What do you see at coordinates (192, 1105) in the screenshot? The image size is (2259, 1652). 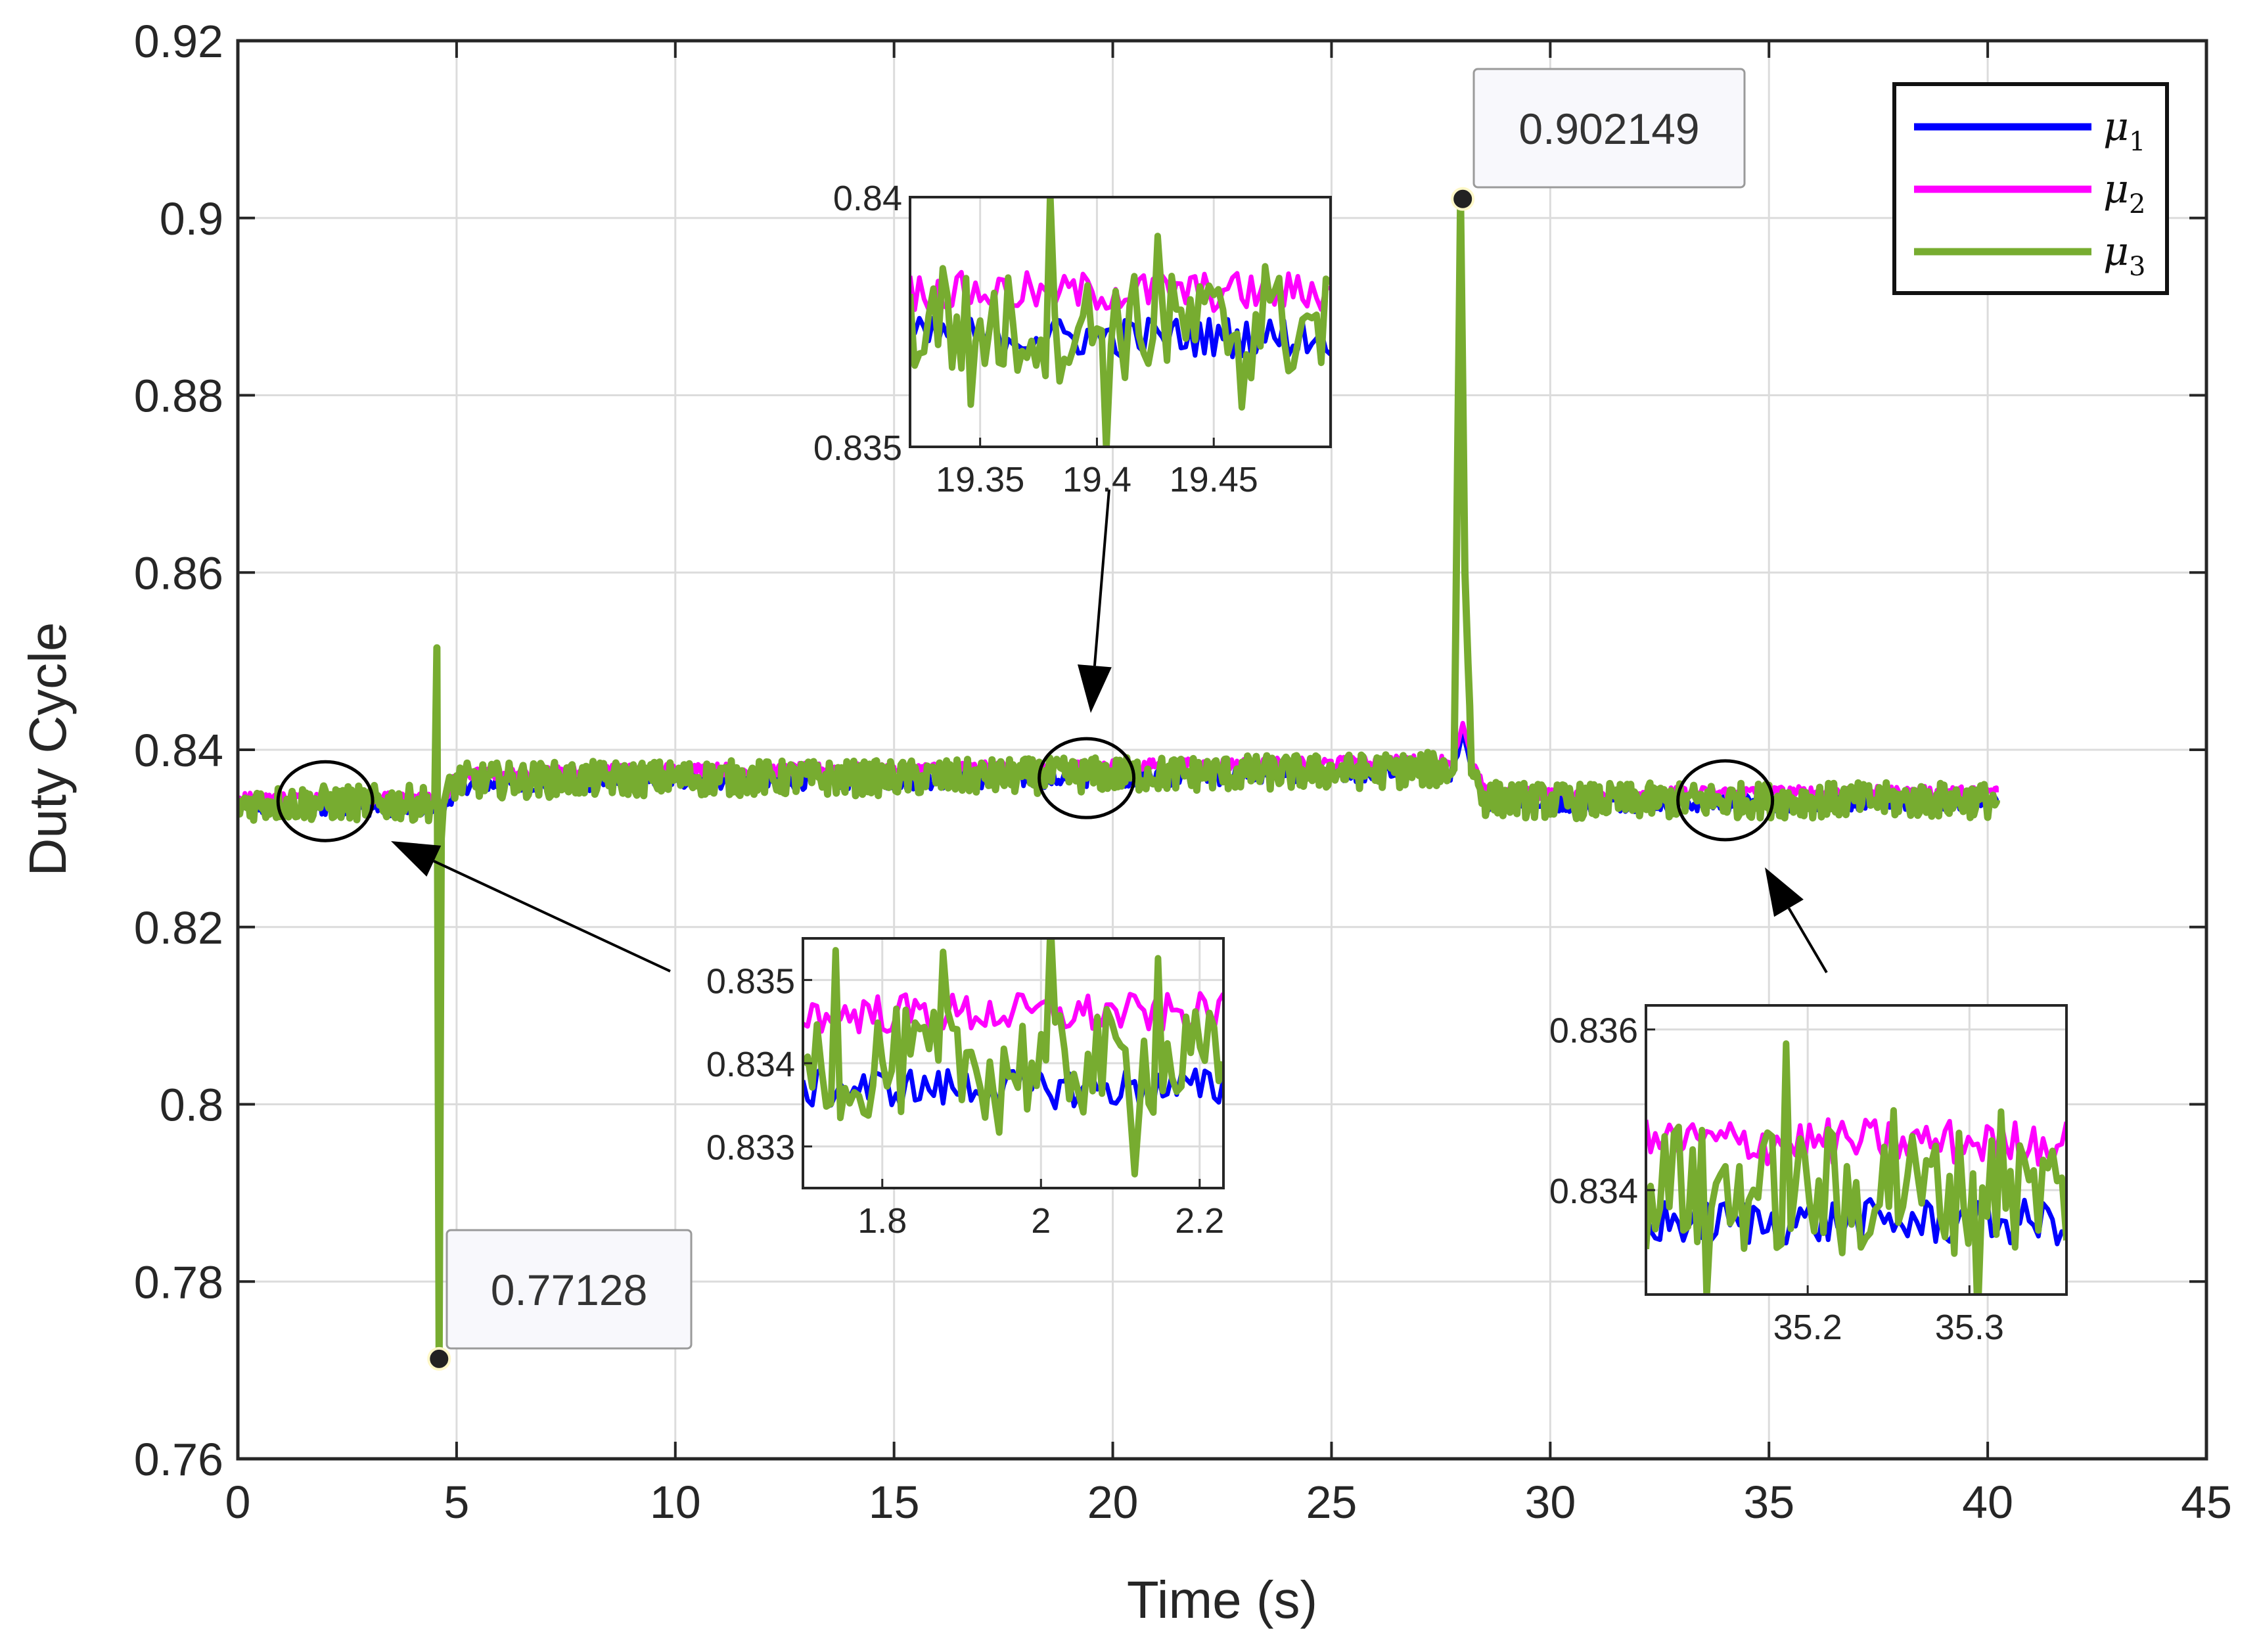 I see `y-tick-label: 0.8` at bounding box center [192, 1105].